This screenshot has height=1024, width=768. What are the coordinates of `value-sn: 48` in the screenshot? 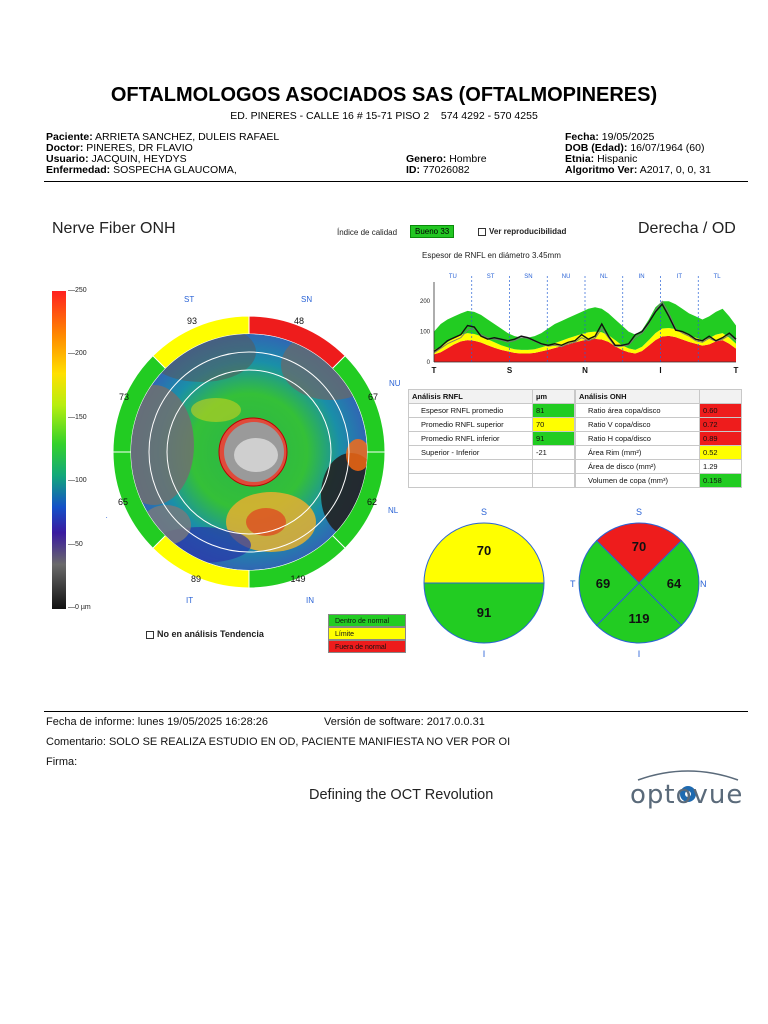 It's located at (299, 321).